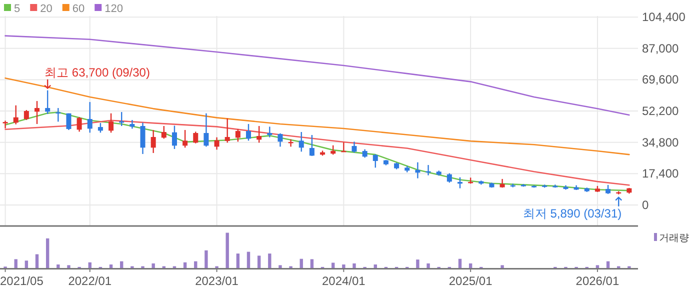  I want to click on y-tick-label: 104,400, so click(664, 17).